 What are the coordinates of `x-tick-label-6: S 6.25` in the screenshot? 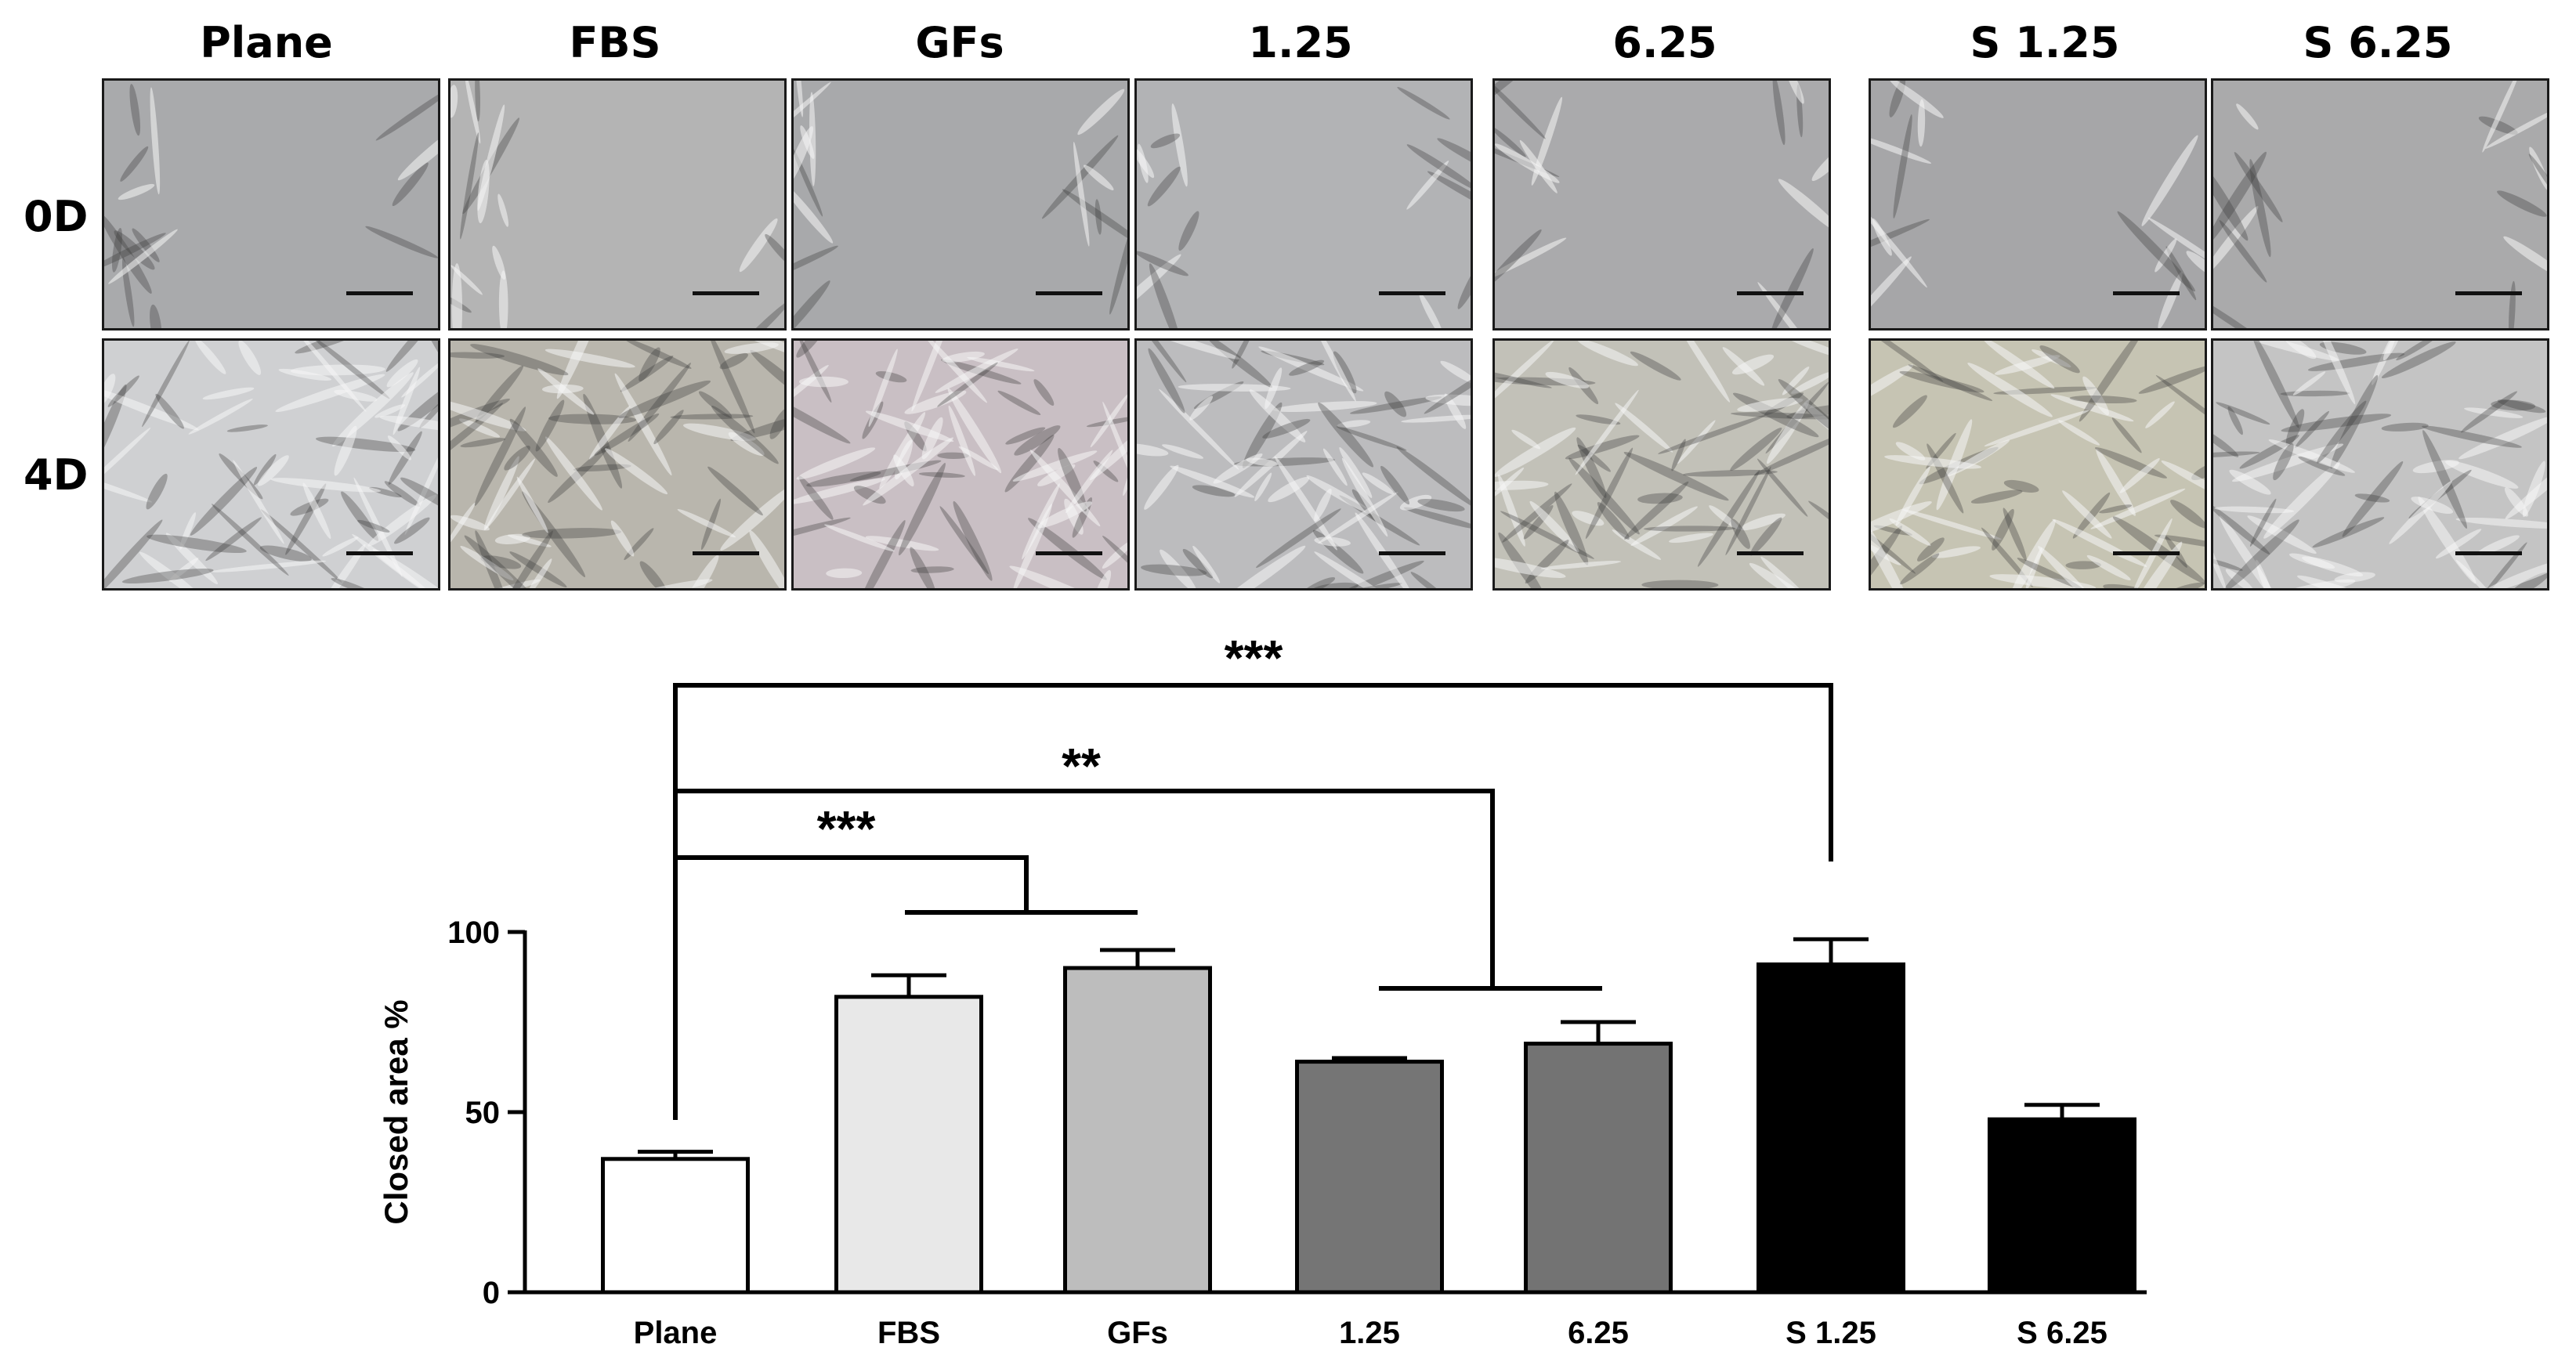 It's located at (2062, 1333).